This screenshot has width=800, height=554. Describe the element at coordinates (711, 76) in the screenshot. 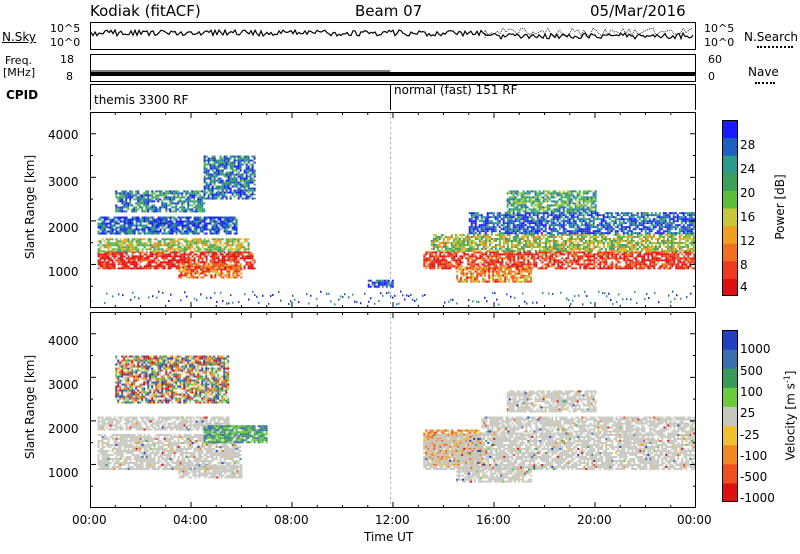

I see `nave-tick-bottom: 0` at that location.